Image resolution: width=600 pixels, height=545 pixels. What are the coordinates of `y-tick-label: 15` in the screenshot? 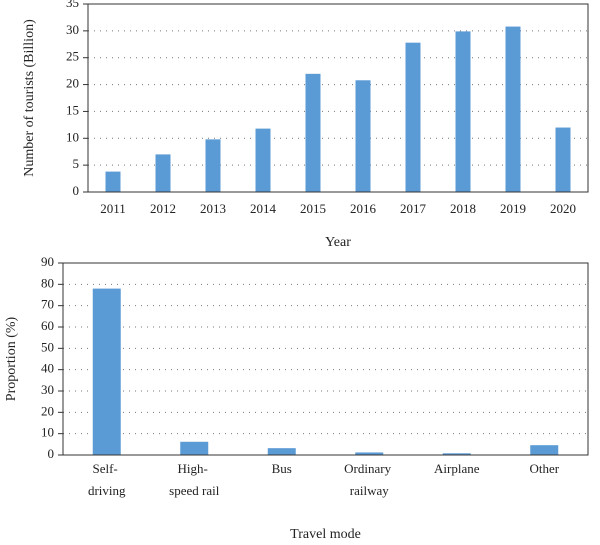 It's located at (72, 109).